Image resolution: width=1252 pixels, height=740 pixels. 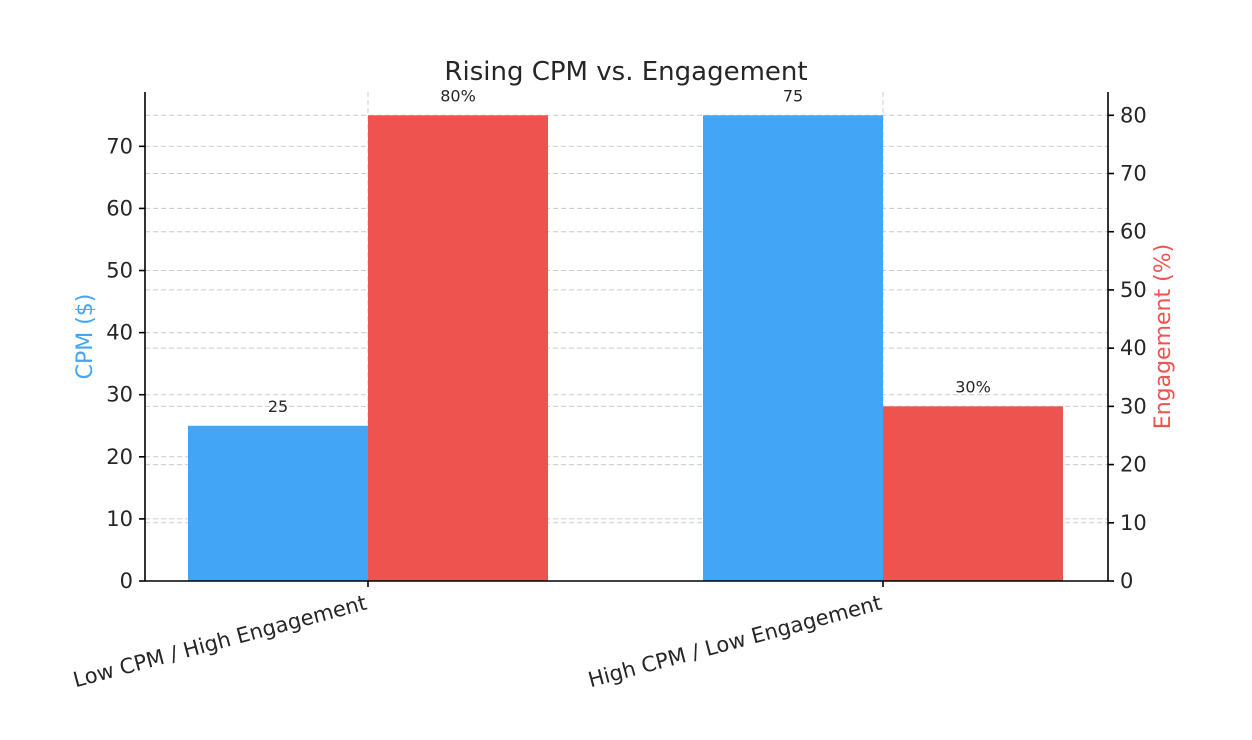 I want to click on y-tick-label-right-1: 10, so click(x=1133, y=523).